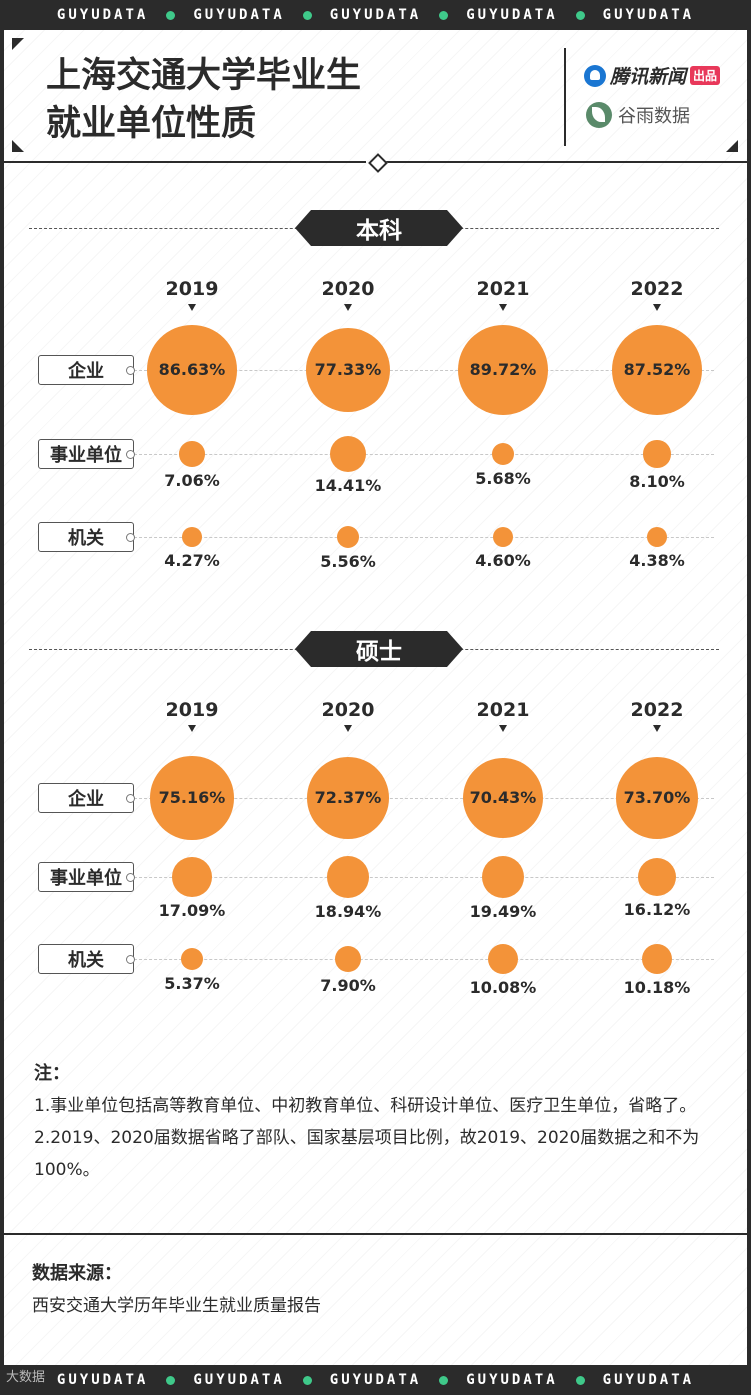 The height and width of the screenshot is (1395, 751). I want to click on guyu-leaf-icon, so click(599, 115).